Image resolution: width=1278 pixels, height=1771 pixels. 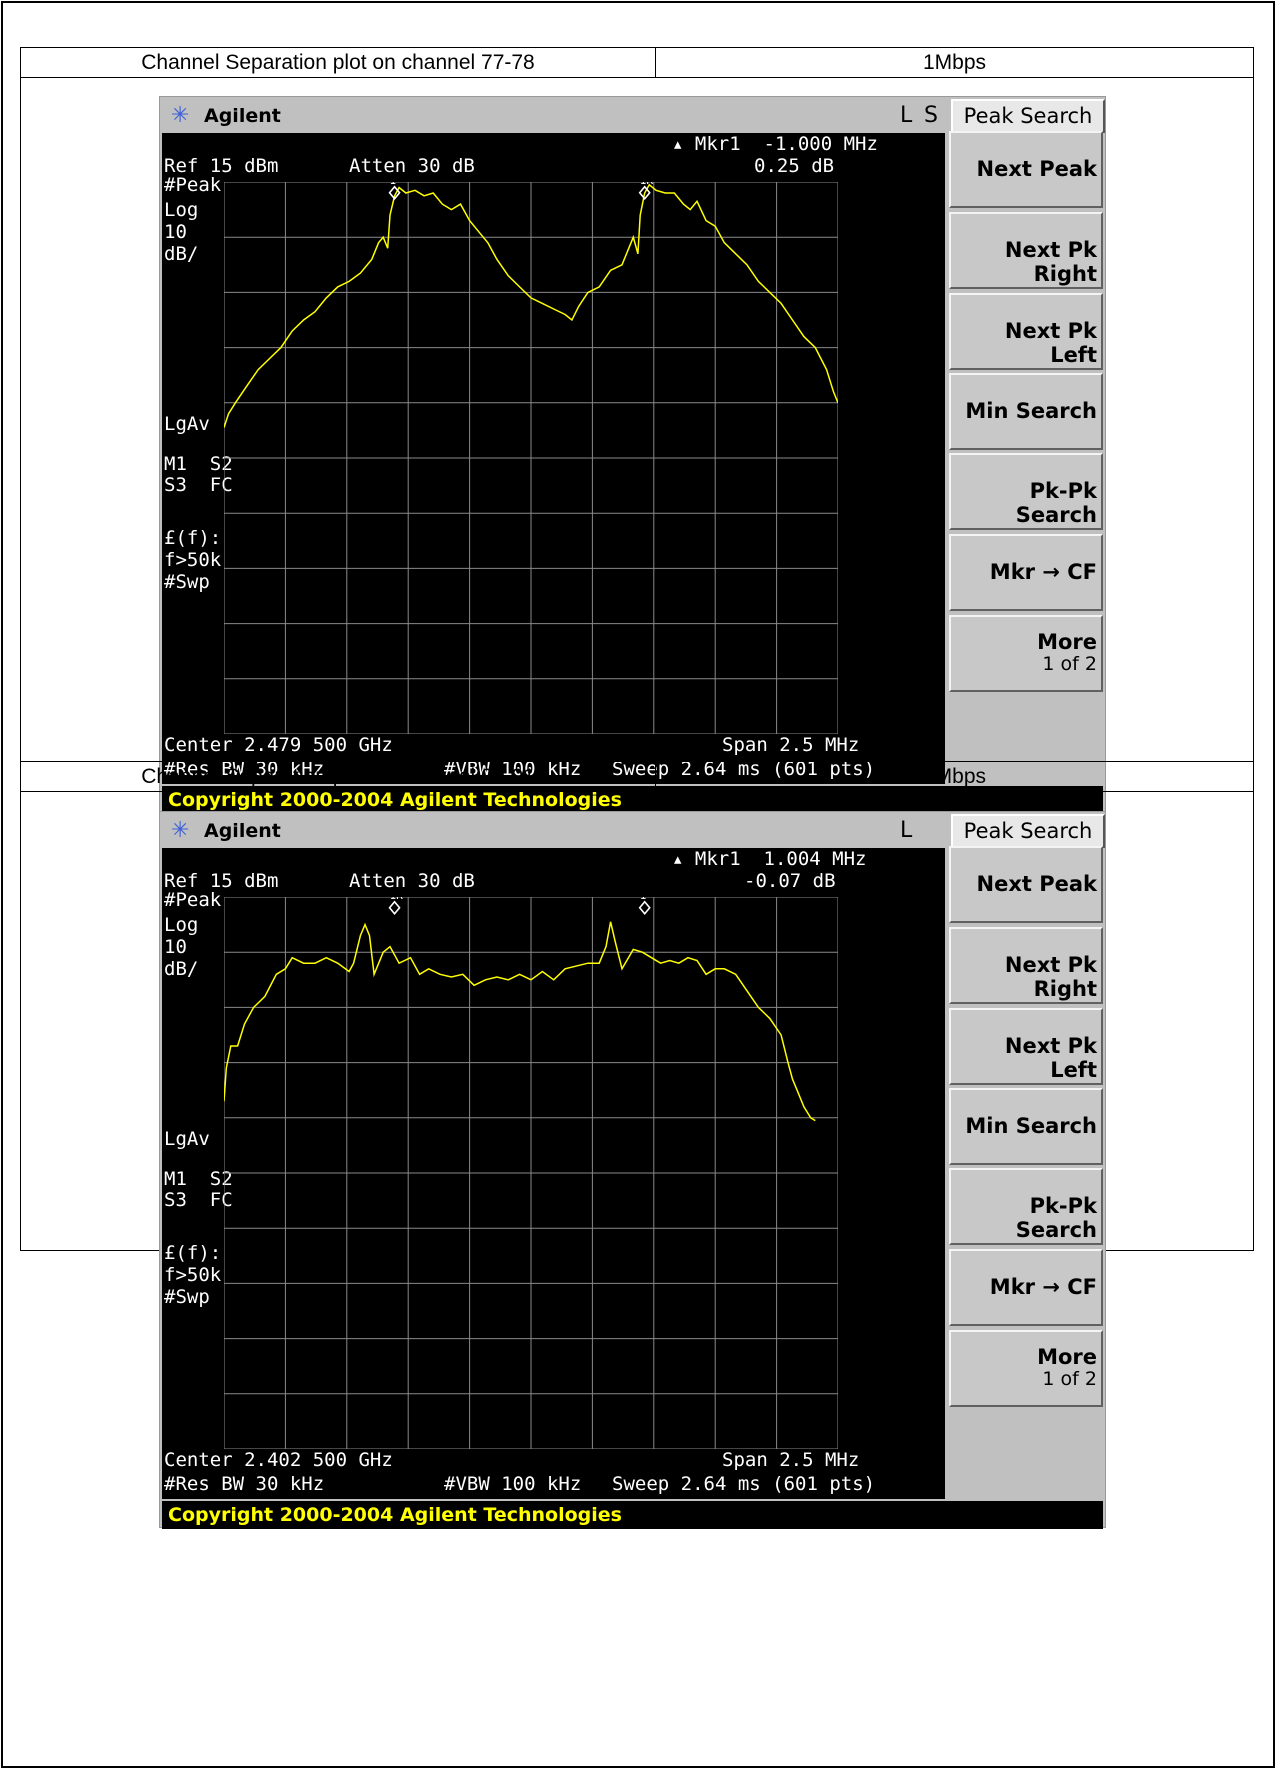 I want to click on marker-a: 1R, so click(x=396, y=906).